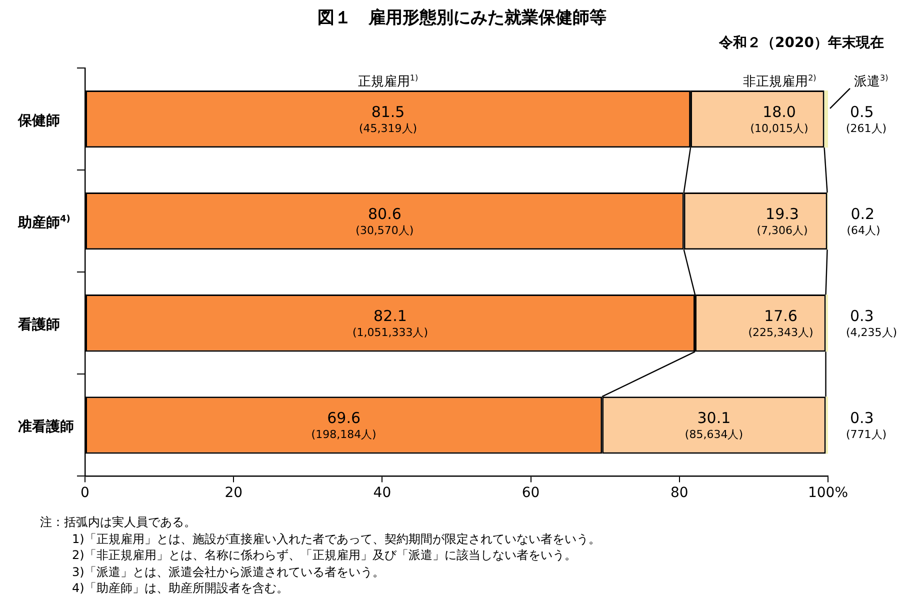  What do you see at coordinates (85, 493) in the screenshot?
I see `x-tick-label: 0` at bounding box center [85, 493].